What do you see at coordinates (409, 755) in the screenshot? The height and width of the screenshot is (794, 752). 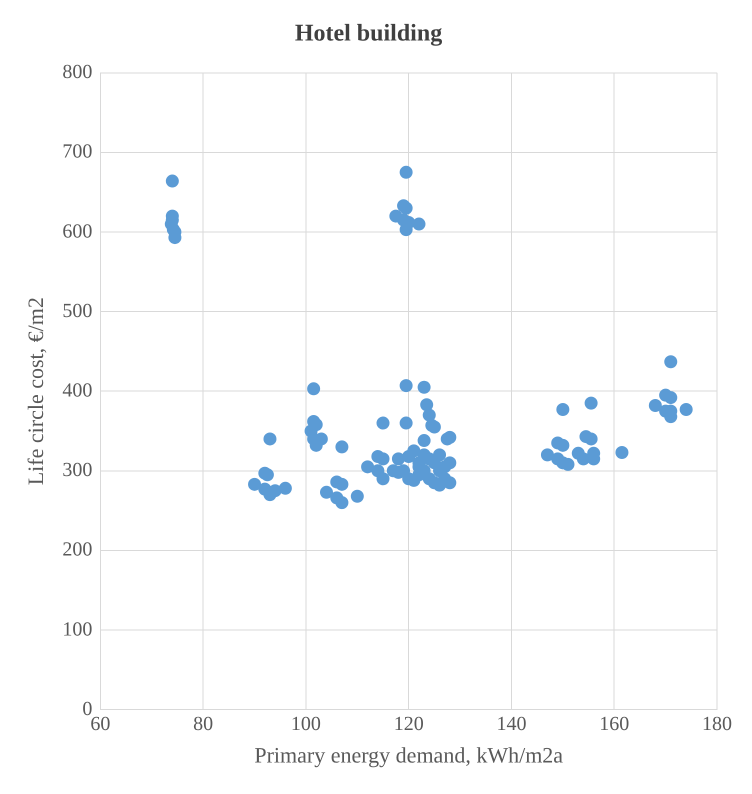 I see `x-axis-title: Primary energy demand, kWh/m2a` at bounding box center [409, 755].